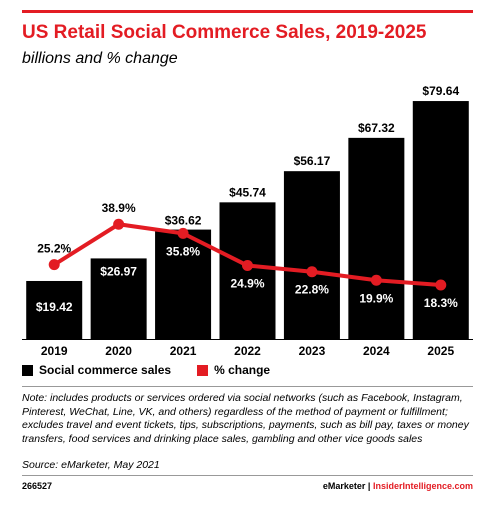 The width and height of the screenshot is (495, 505). I want to click on x-tick-label-2023: 2023, so click(312, 351).